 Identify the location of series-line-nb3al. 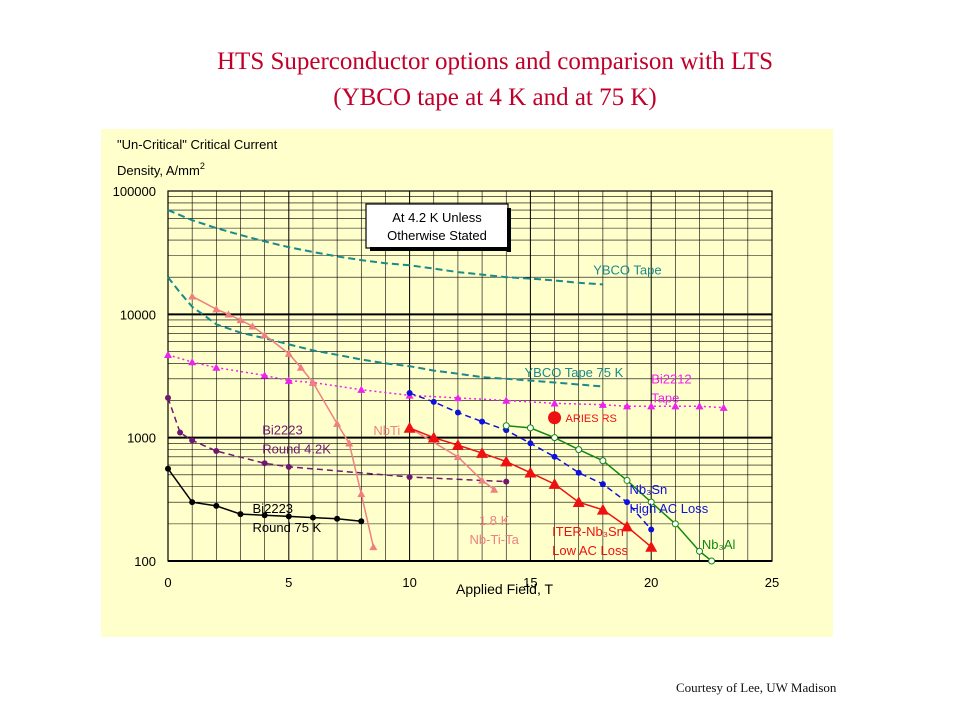
(609, 493).